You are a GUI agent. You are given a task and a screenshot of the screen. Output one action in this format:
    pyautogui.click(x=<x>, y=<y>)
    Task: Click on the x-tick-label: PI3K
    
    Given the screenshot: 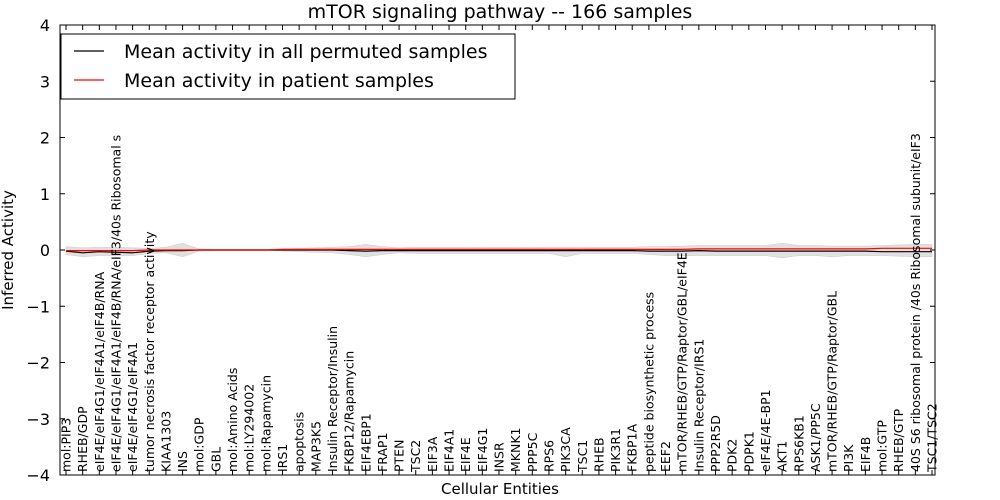 What is the action you would take?
    pyautogui.click(x=848, y=458)
    